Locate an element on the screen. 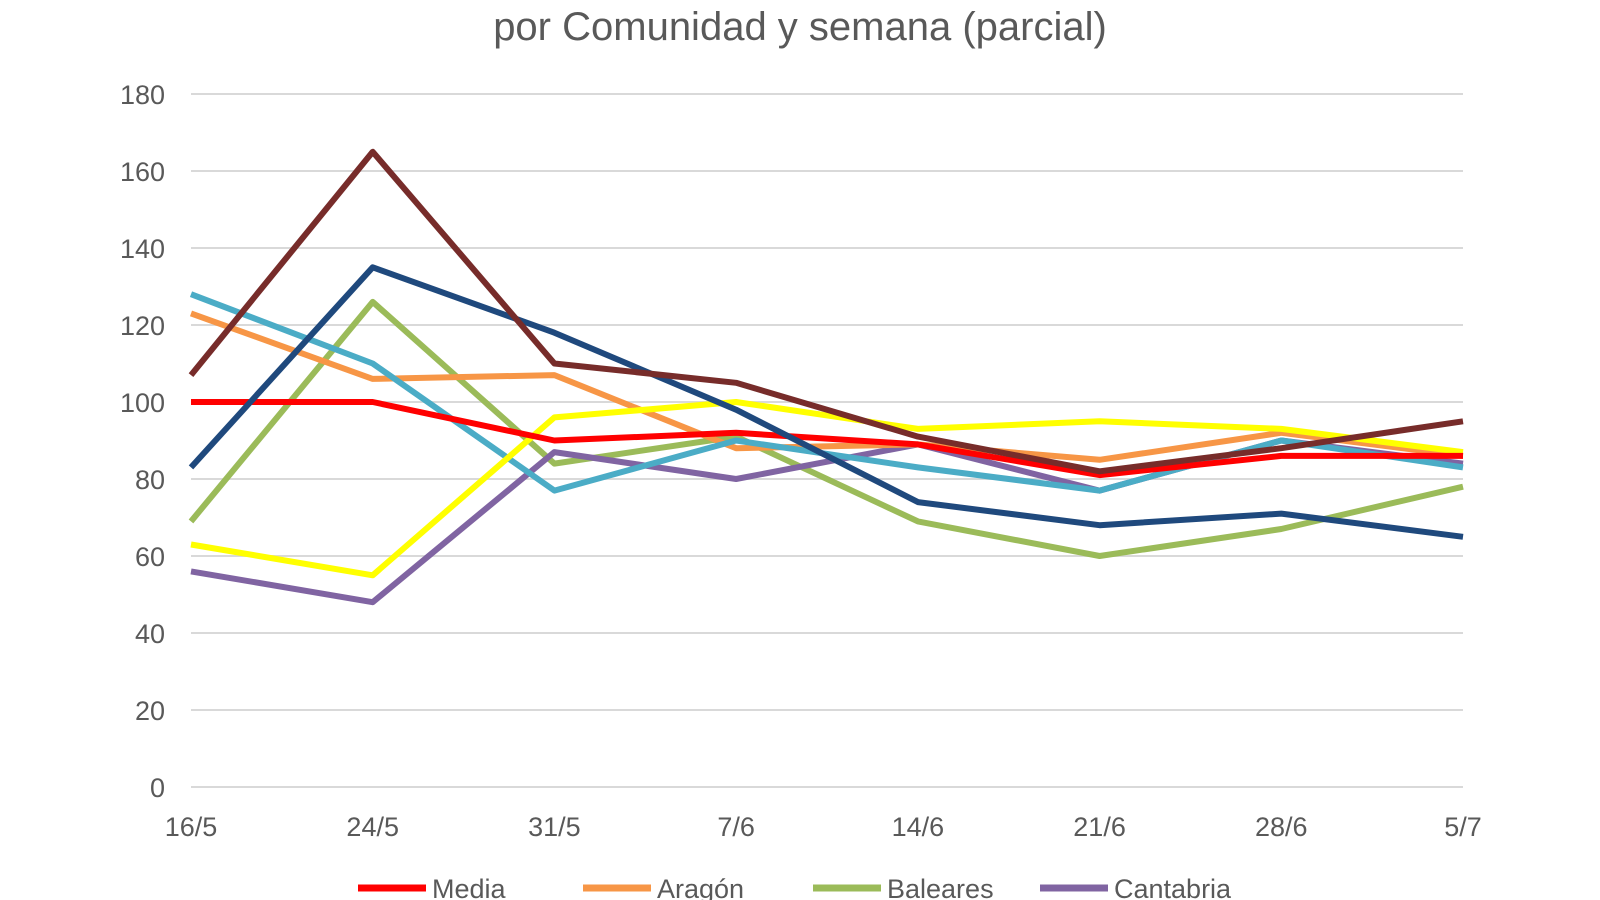 The height and width of the screenshot is (900, 1600). legend: Media Aragón Baleares Cantabria is located at coordinates (795, 887).